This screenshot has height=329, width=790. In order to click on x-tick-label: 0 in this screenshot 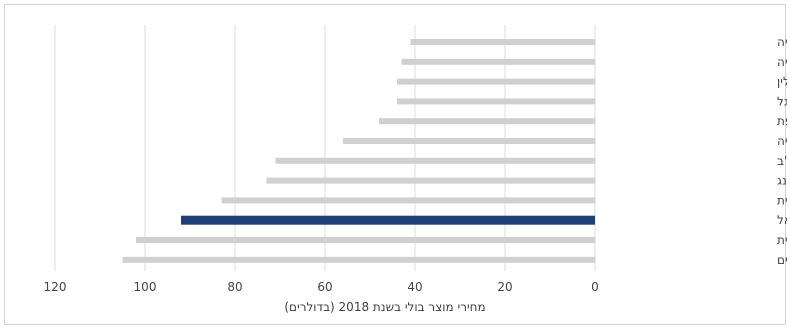, I will do `click(595, 287)`.